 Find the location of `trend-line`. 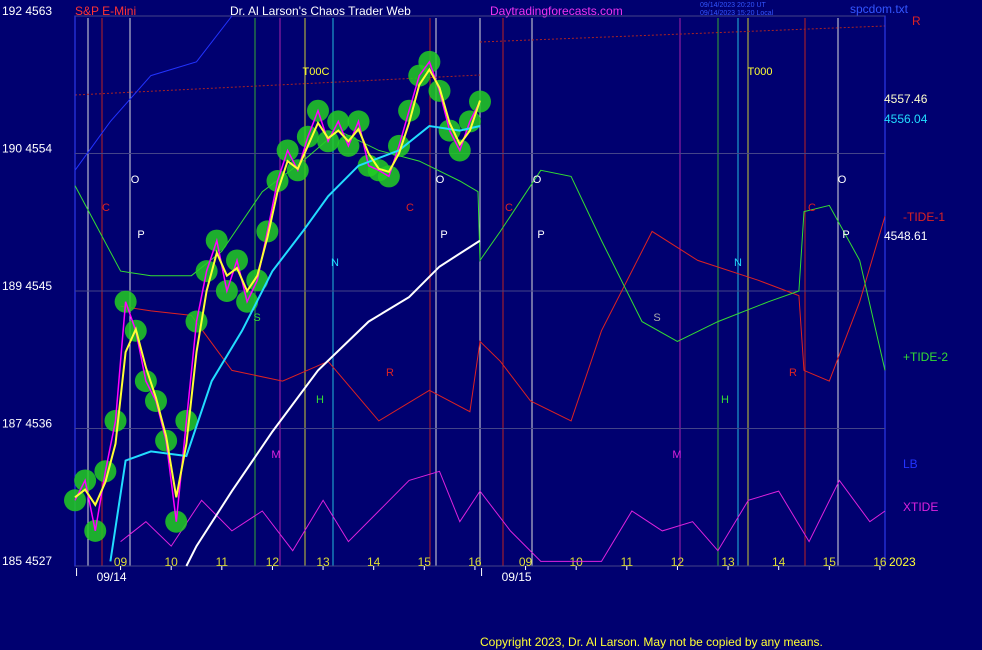

trend-line is located at coordinates (682, 34).